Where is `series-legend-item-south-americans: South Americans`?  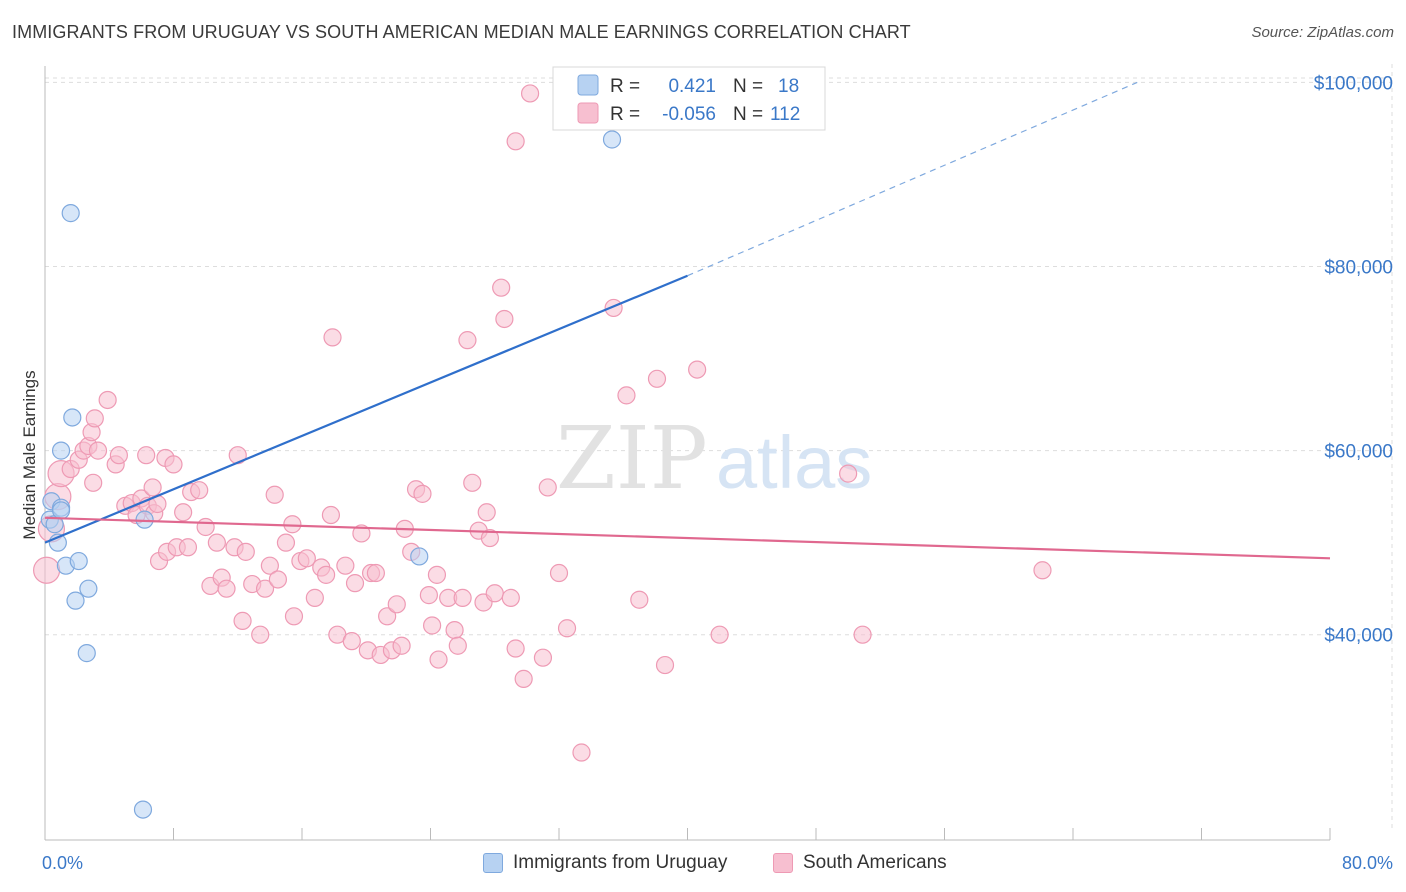
series-legend-item-south-americans: South Americans is located at coordinates (860, 863).